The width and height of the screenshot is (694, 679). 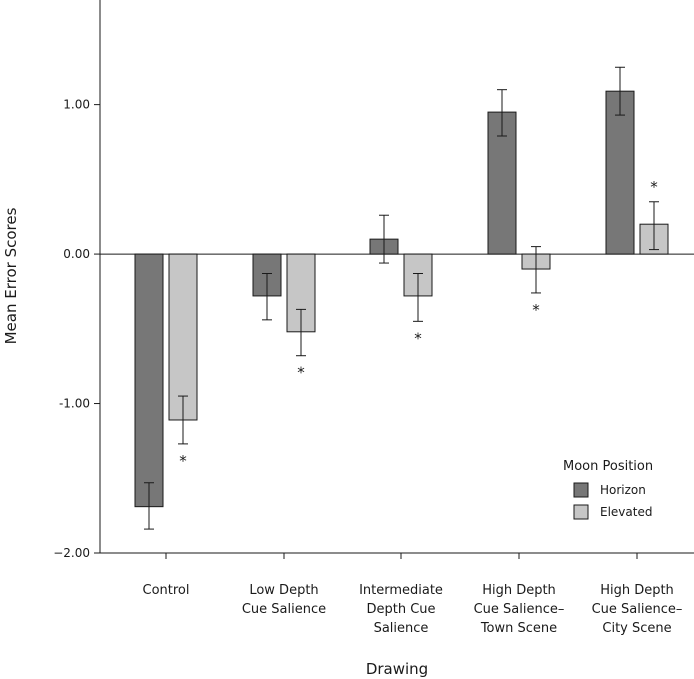 What do you see at coordinates (401, 628) in the screenshot?
I see `category-label: Salience` at bounding box center [401, 628].